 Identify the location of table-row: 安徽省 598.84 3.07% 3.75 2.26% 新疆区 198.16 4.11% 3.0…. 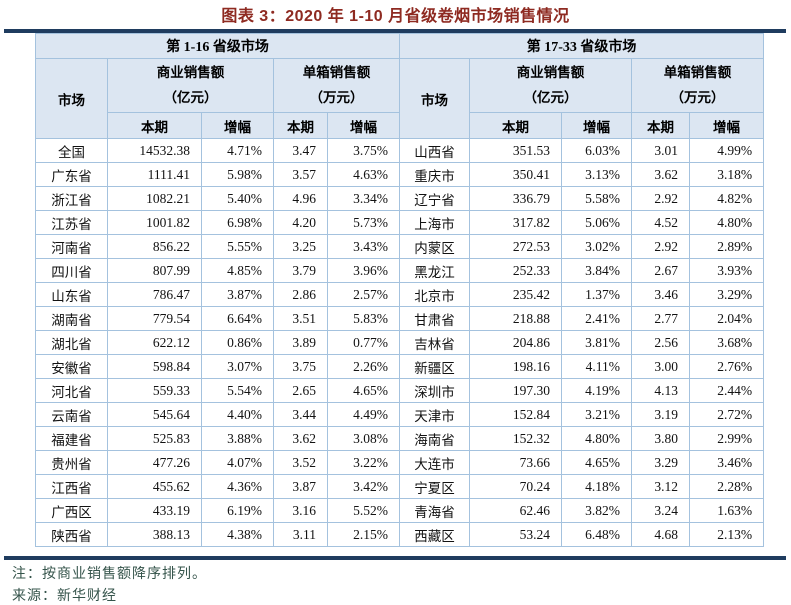
(400, 366).